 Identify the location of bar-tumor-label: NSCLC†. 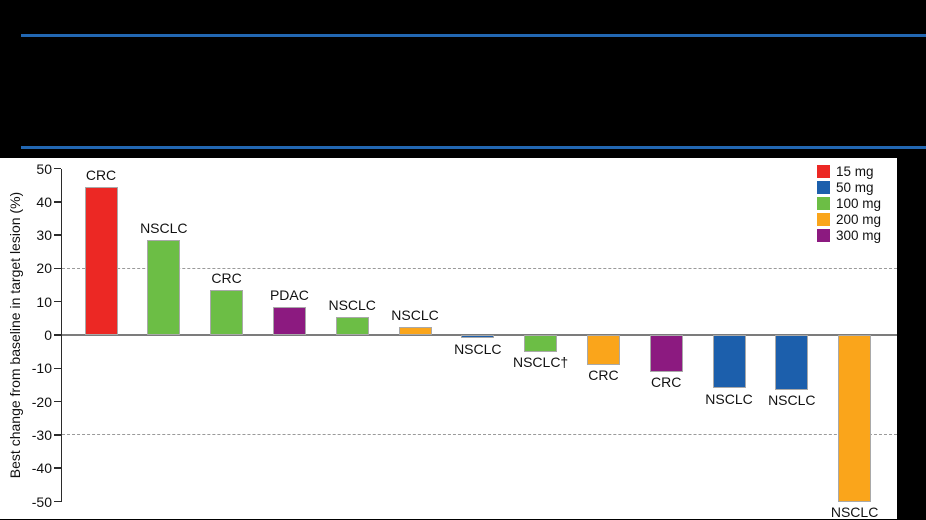
(540, 362).